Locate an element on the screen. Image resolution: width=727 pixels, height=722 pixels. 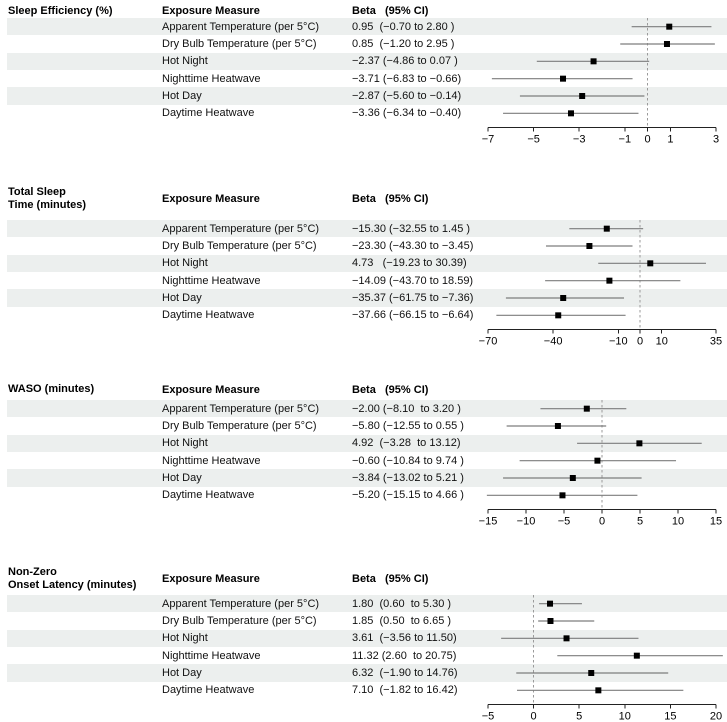
table-row: Hot Day −35.37 (−61.75 to −7.36) is located at coordinates (367, 298).